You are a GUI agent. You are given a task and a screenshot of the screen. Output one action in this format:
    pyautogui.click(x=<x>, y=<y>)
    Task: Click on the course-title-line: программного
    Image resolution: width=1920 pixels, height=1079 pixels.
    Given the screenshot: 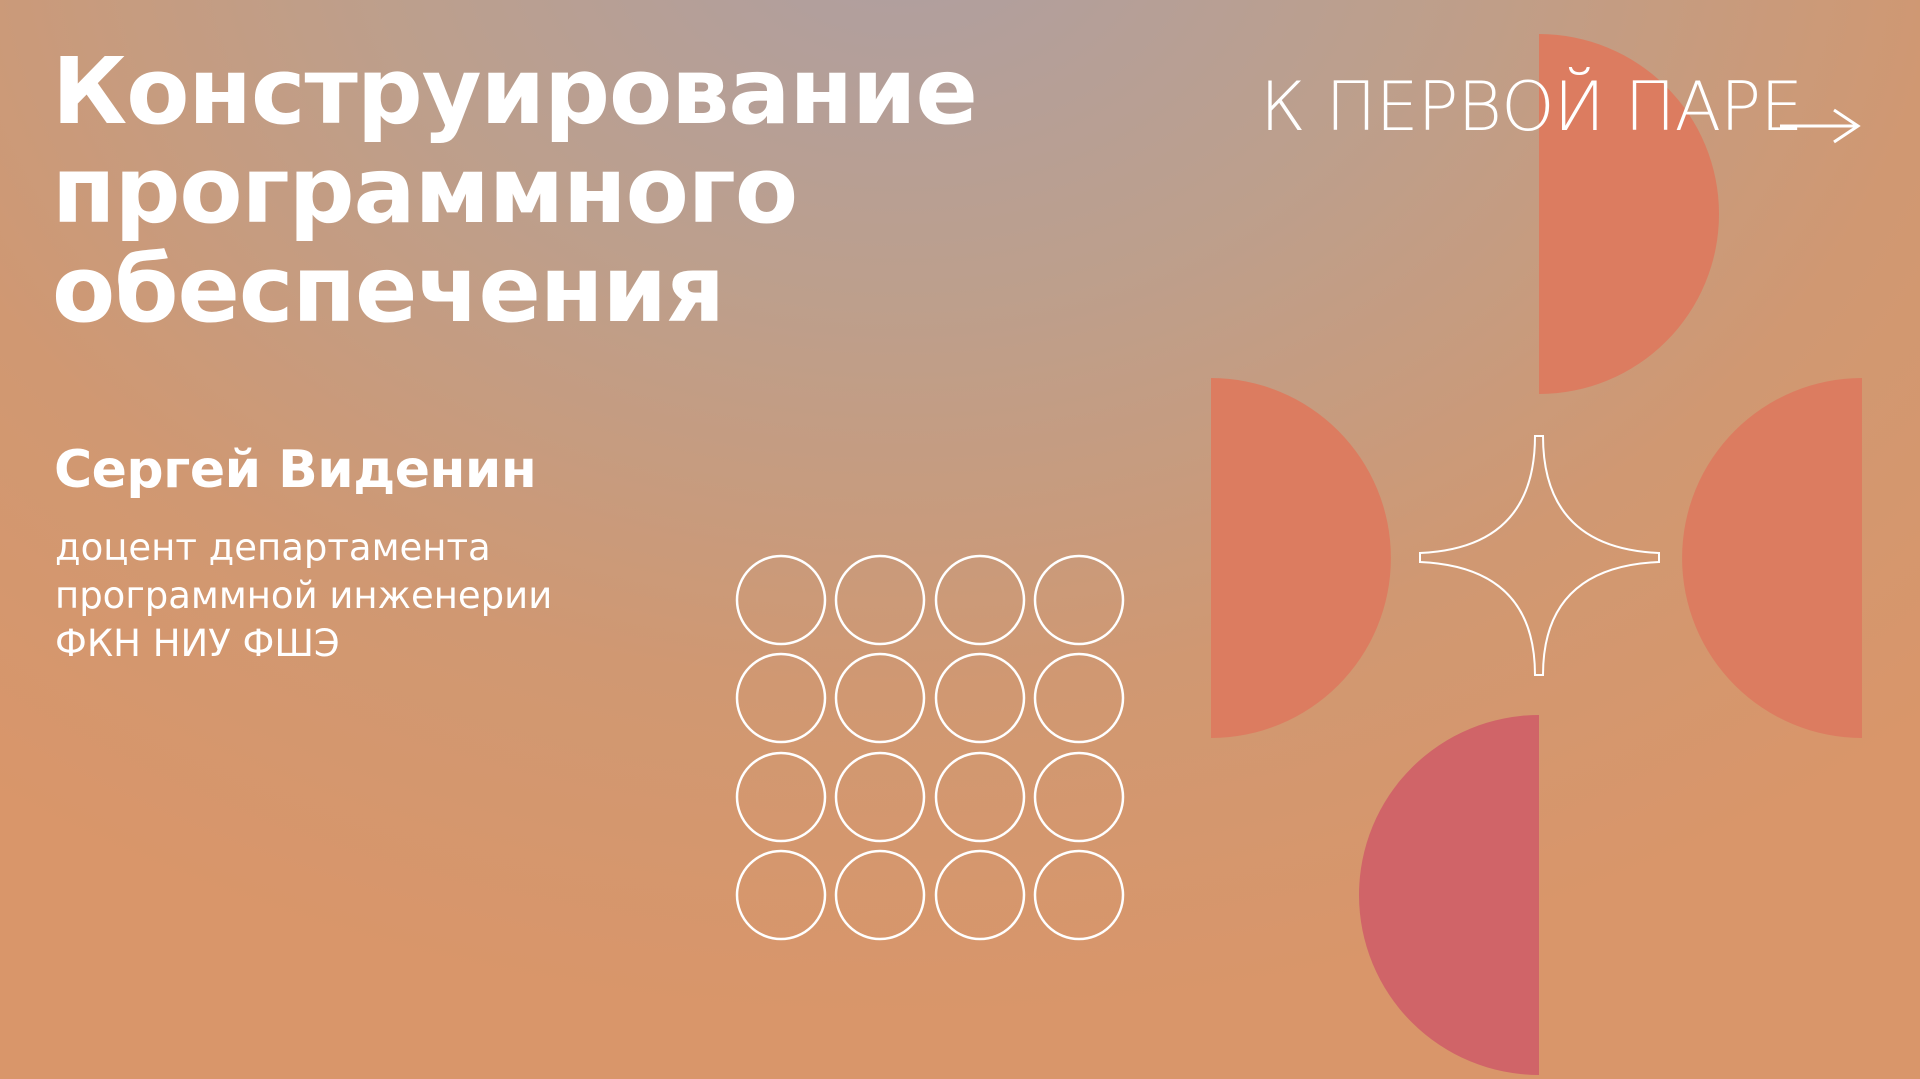 What is the action you would take?
    pyautogui.click(x=425, y=190)
    